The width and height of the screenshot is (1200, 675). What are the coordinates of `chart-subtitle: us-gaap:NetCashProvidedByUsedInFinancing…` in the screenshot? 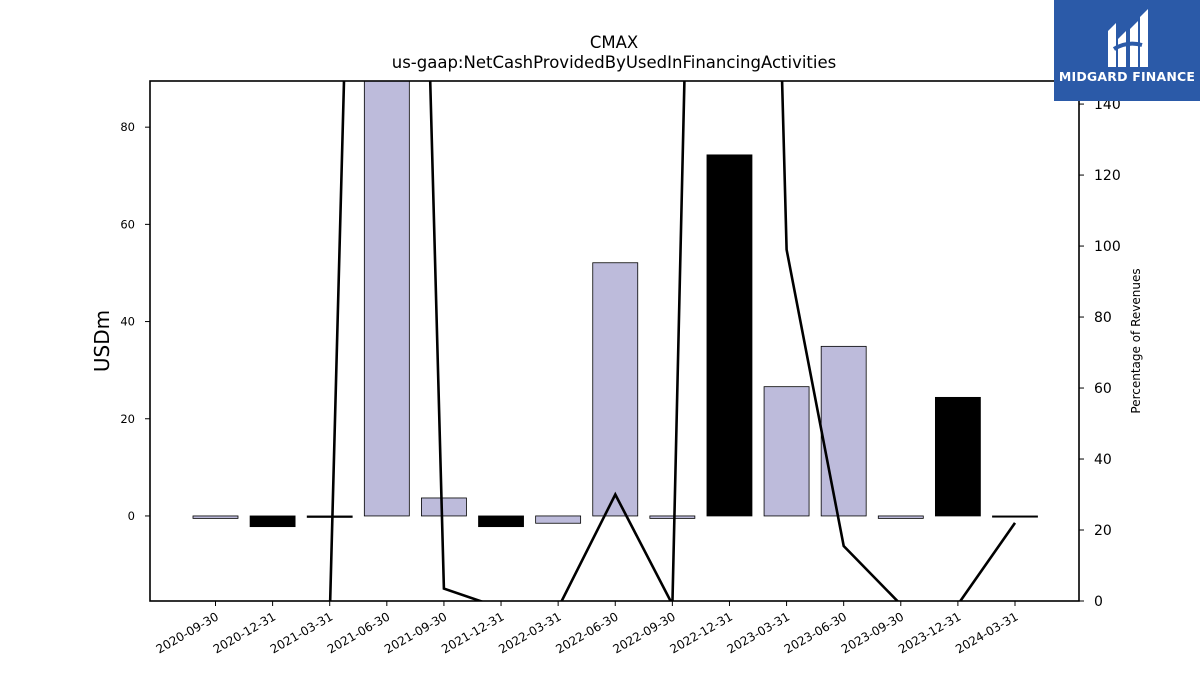 It's located at (614, 62).